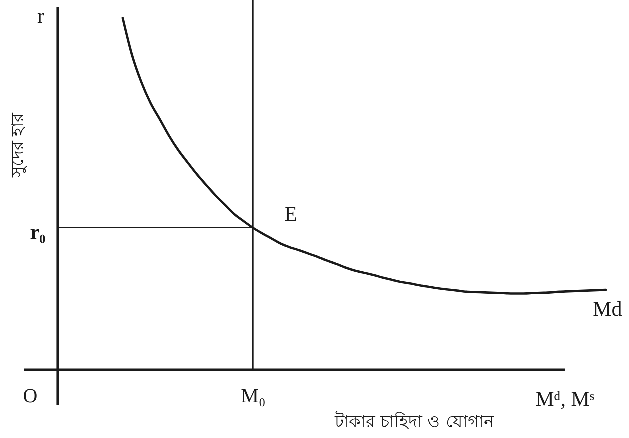  Describe the element at coordinates (38, 232) in the screenshot. I see `annotation: r₀` at that location.